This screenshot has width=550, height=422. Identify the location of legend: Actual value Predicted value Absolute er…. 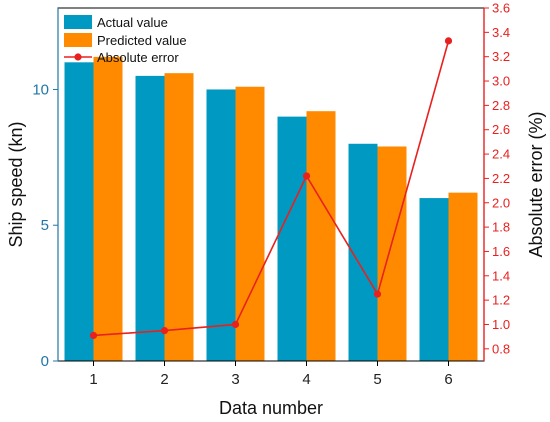
(125, 40).